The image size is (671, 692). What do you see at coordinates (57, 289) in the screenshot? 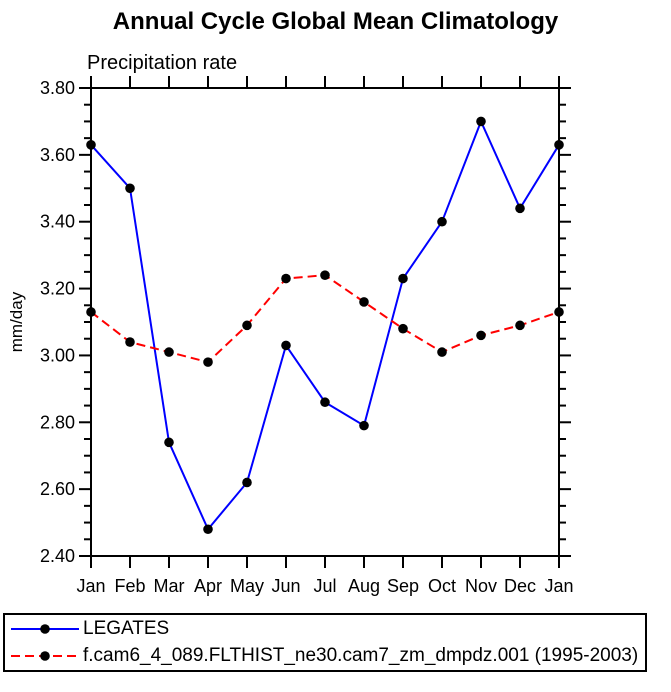
I see `y-axis-tick-label: 3.20` at bounding box center [57, 289].